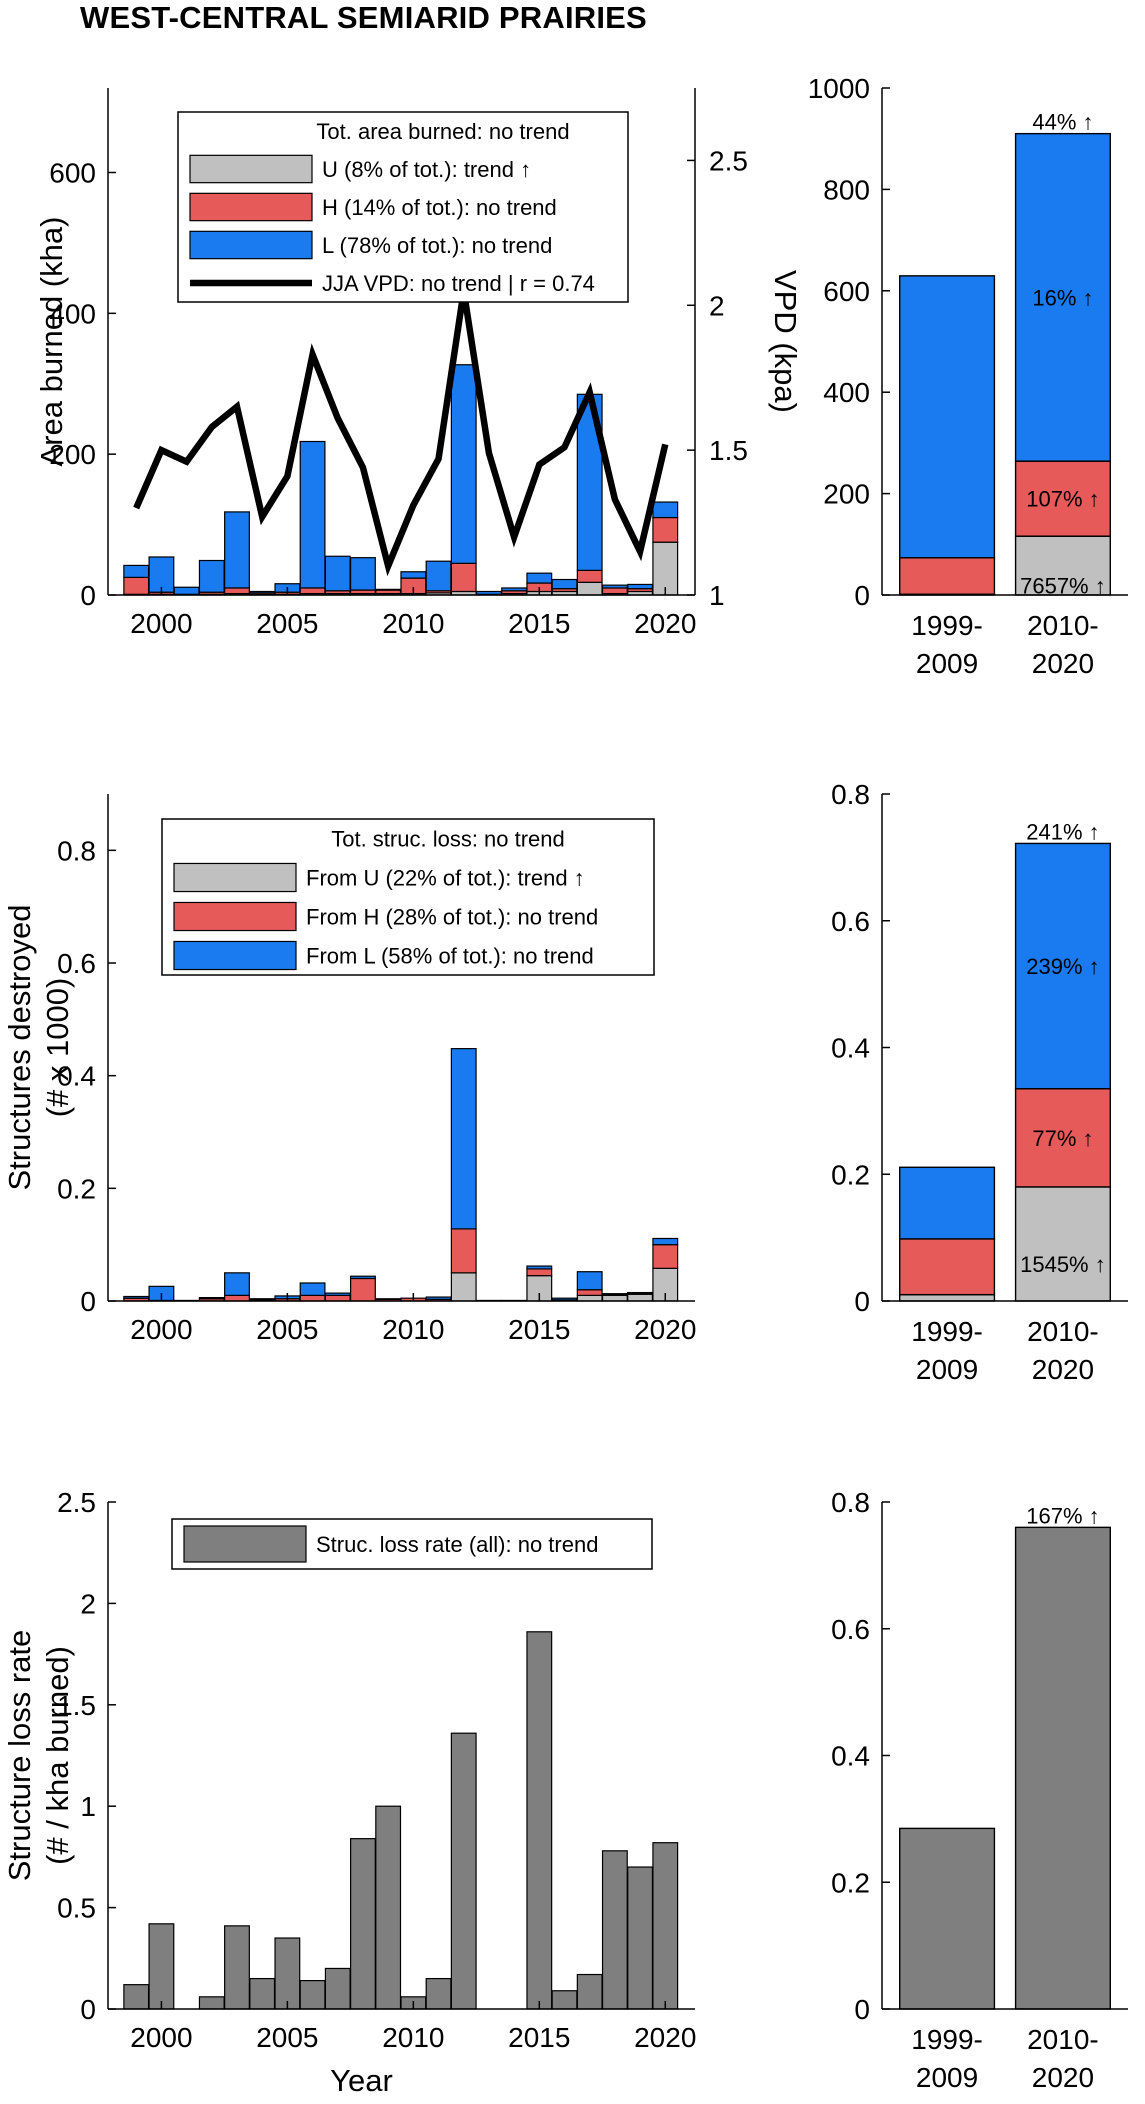  Describe the element at coordinates (76, 1076) in the screenshot. I see `structures-y-tick-label: 0.4` at that location.